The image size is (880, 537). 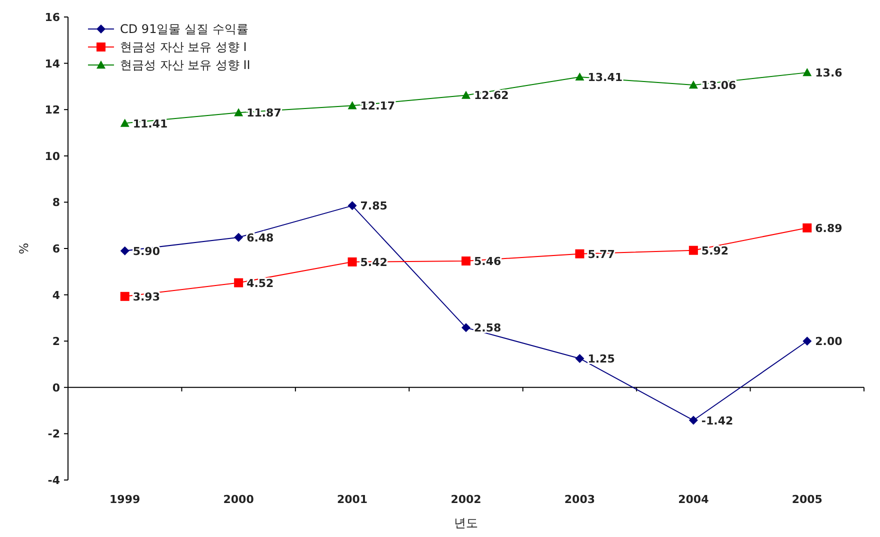 I want to click on x-tick-label: 2001, so click(x=352, y=499).